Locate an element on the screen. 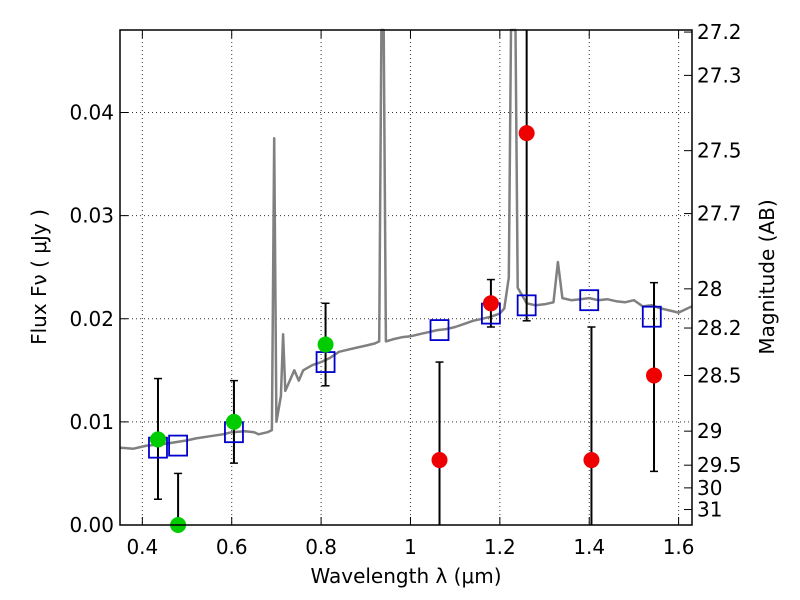 The image size is (800, 600). y-axis-label: Flux Fν ( μJy ) is located at coordinates (39, 277).